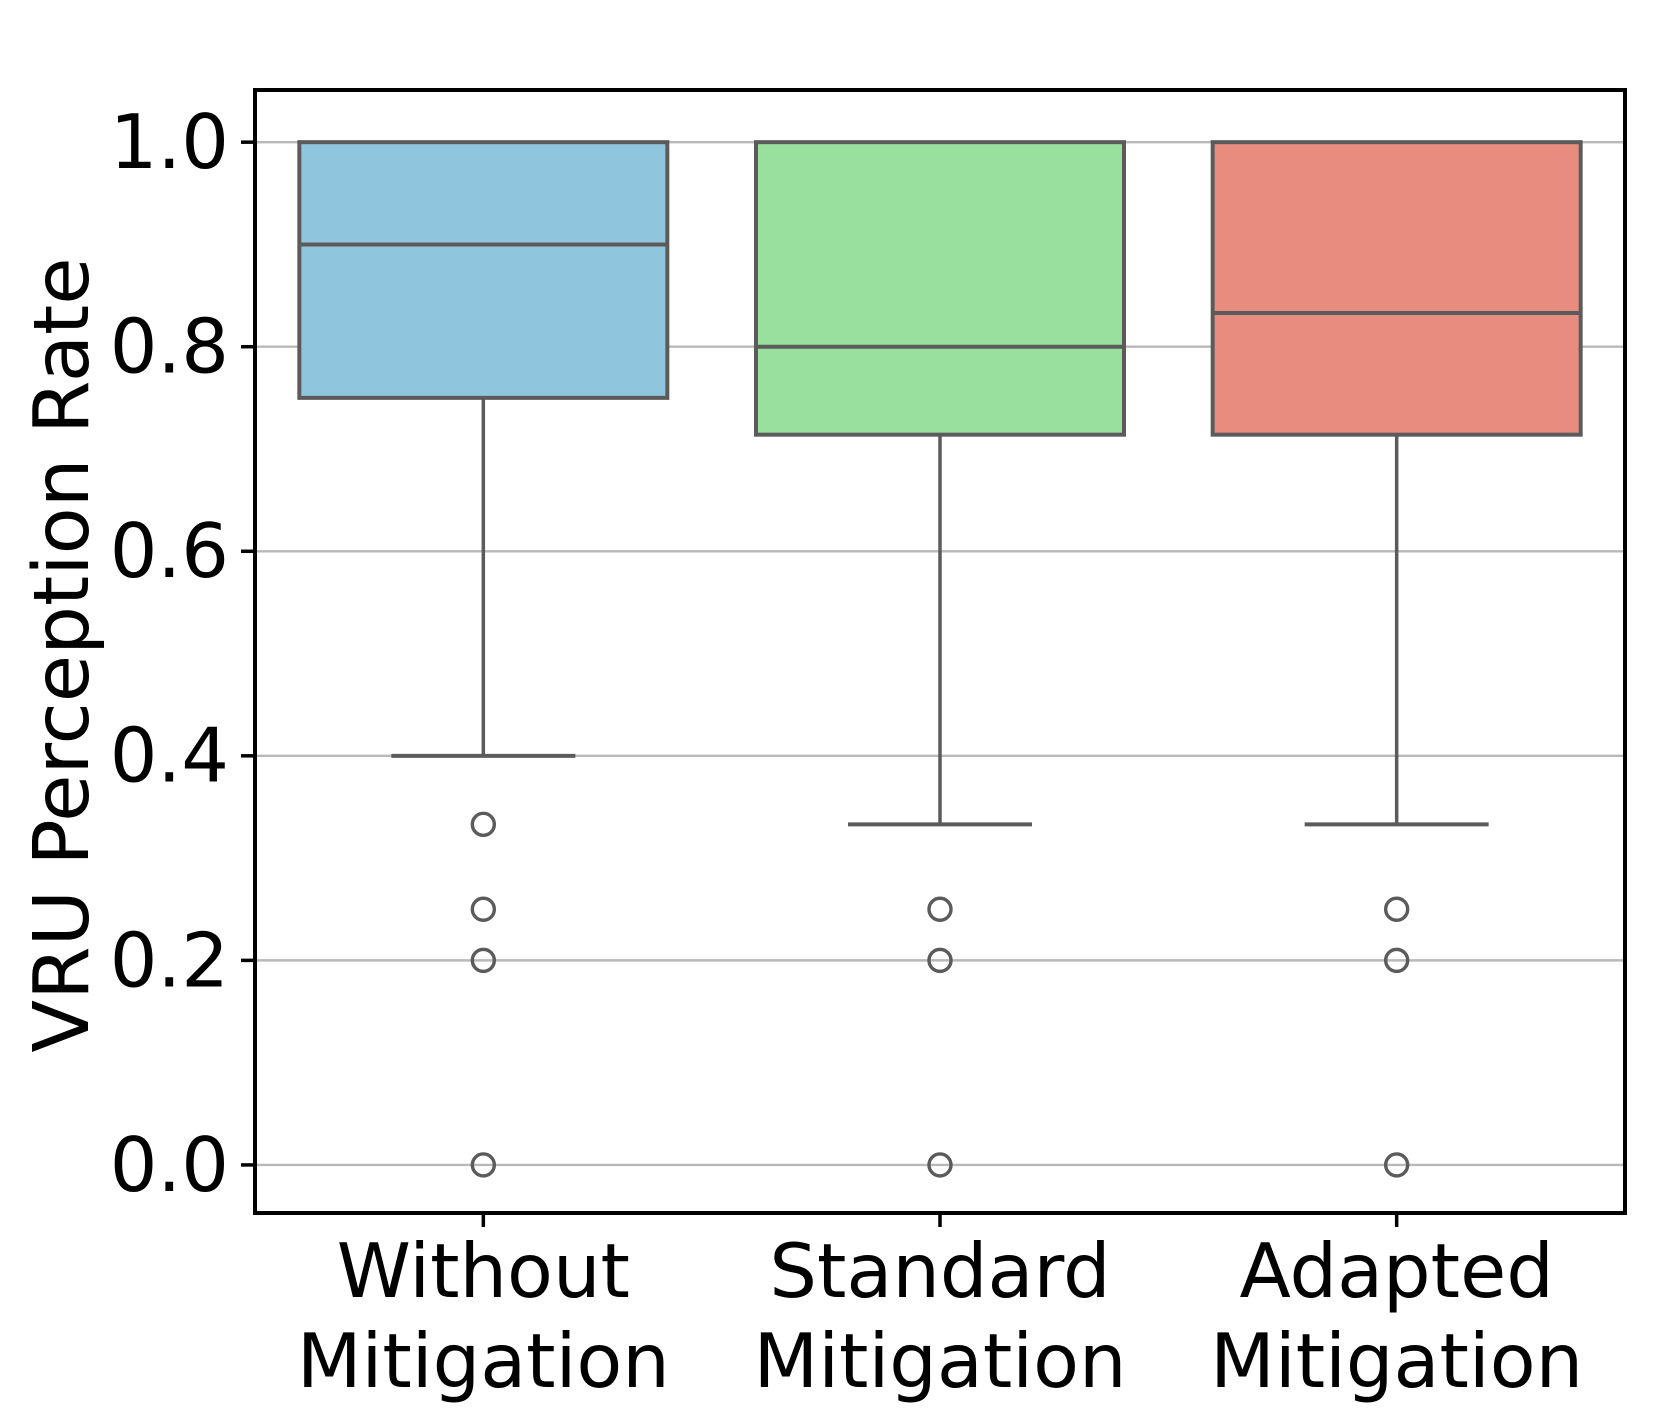  Describe the element at coordinates (169, 551) in the screenshot. I see `y-tick-label: 0.6` at that location.